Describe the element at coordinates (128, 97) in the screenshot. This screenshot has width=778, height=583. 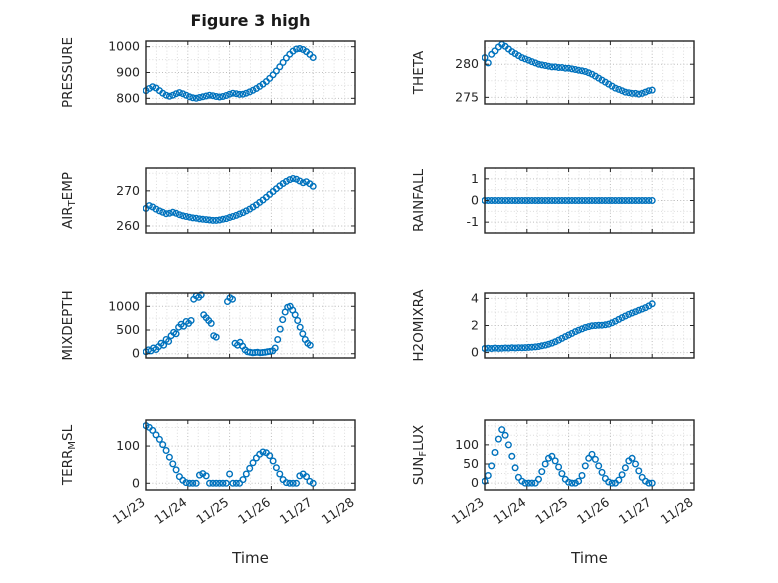
I see `y-tick-label: 800` at that location.